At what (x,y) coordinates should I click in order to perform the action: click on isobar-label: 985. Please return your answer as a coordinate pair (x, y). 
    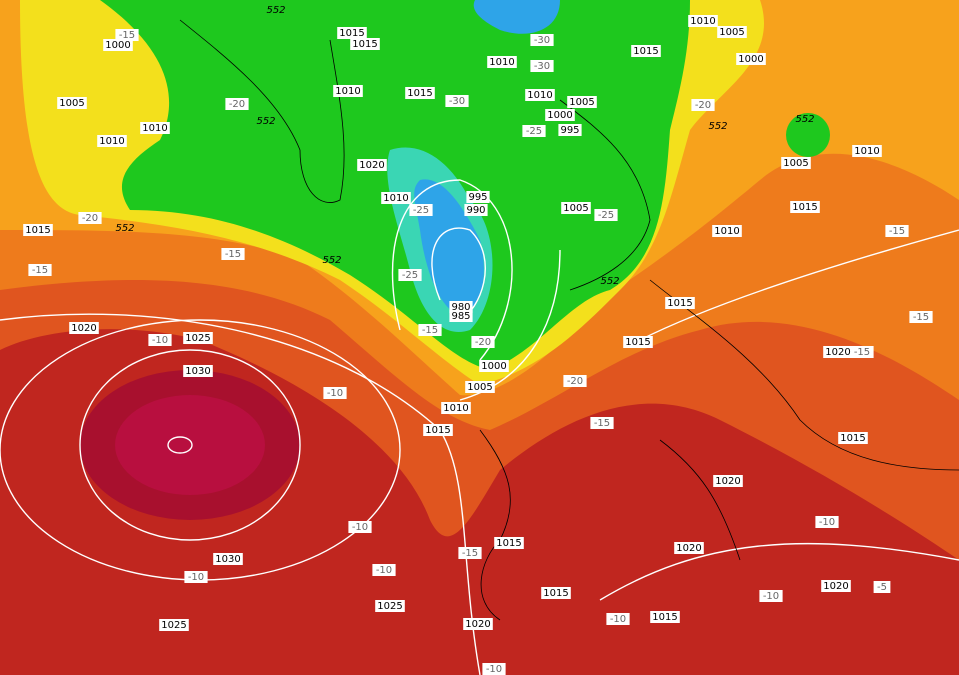
    Looking at the image, I should click on (460, 316).